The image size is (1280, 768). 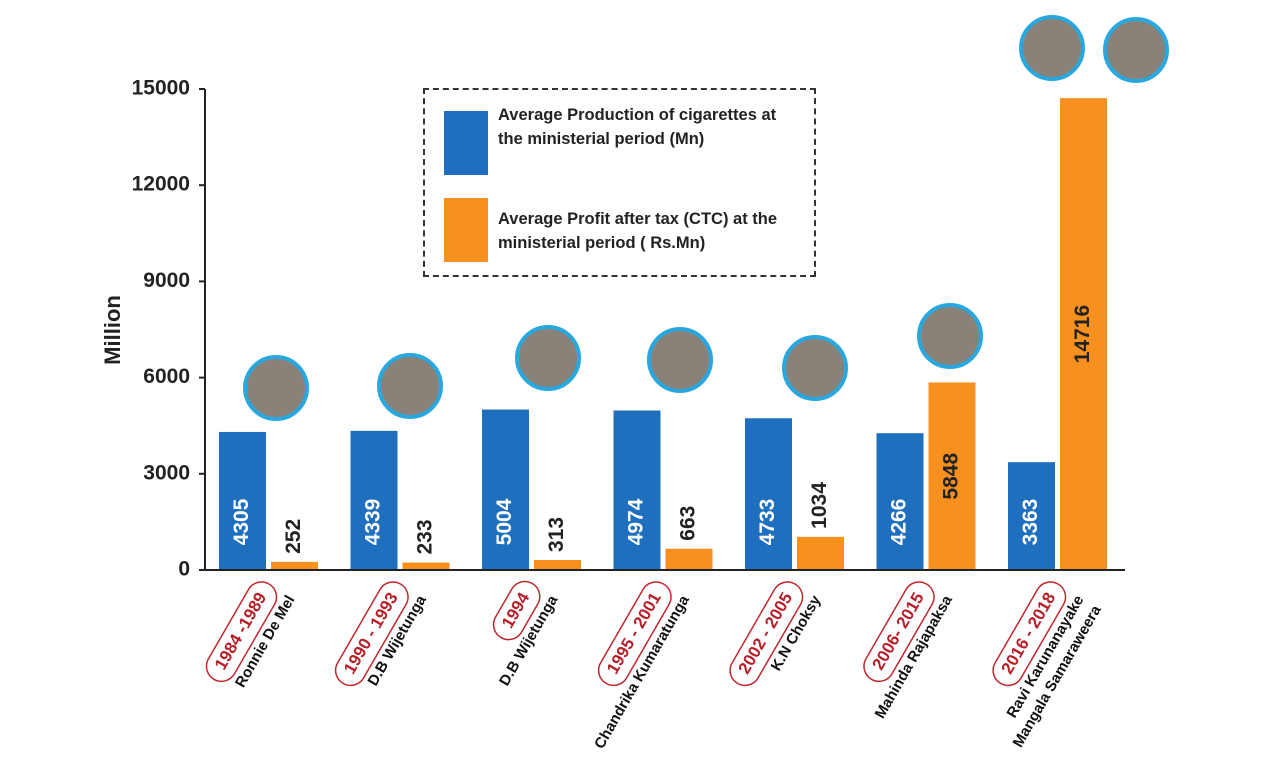 What do you see at coordinates (899, 522) in the screenshot?
I see `value-label: 4266` at bounding box center [899, 522].